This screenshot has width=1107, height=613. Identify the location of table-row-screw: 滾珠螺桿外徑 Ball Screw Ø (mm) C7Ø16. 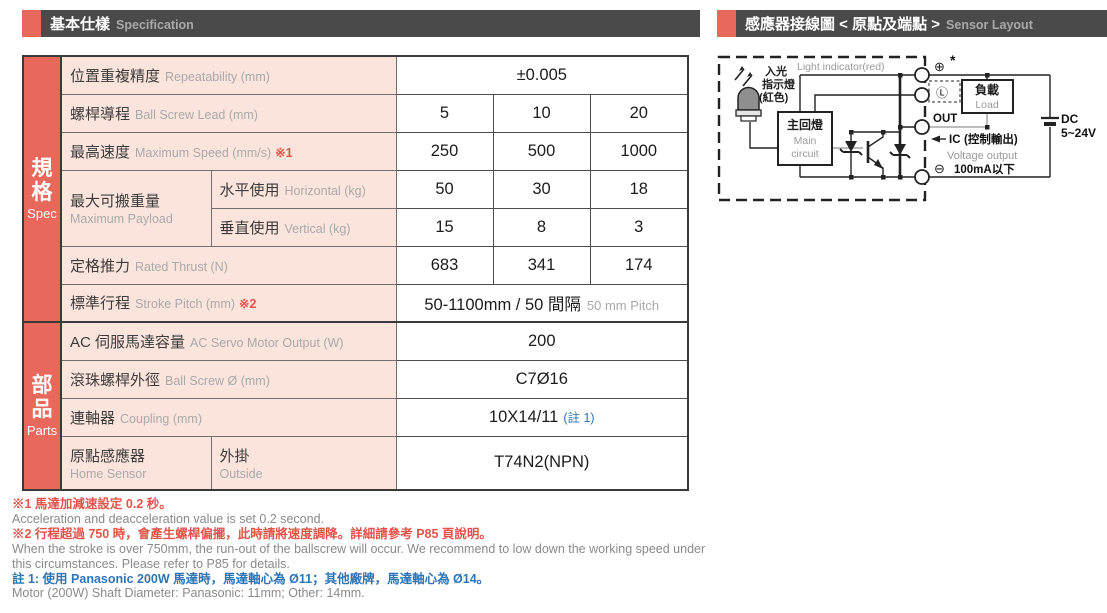
(356, 379).